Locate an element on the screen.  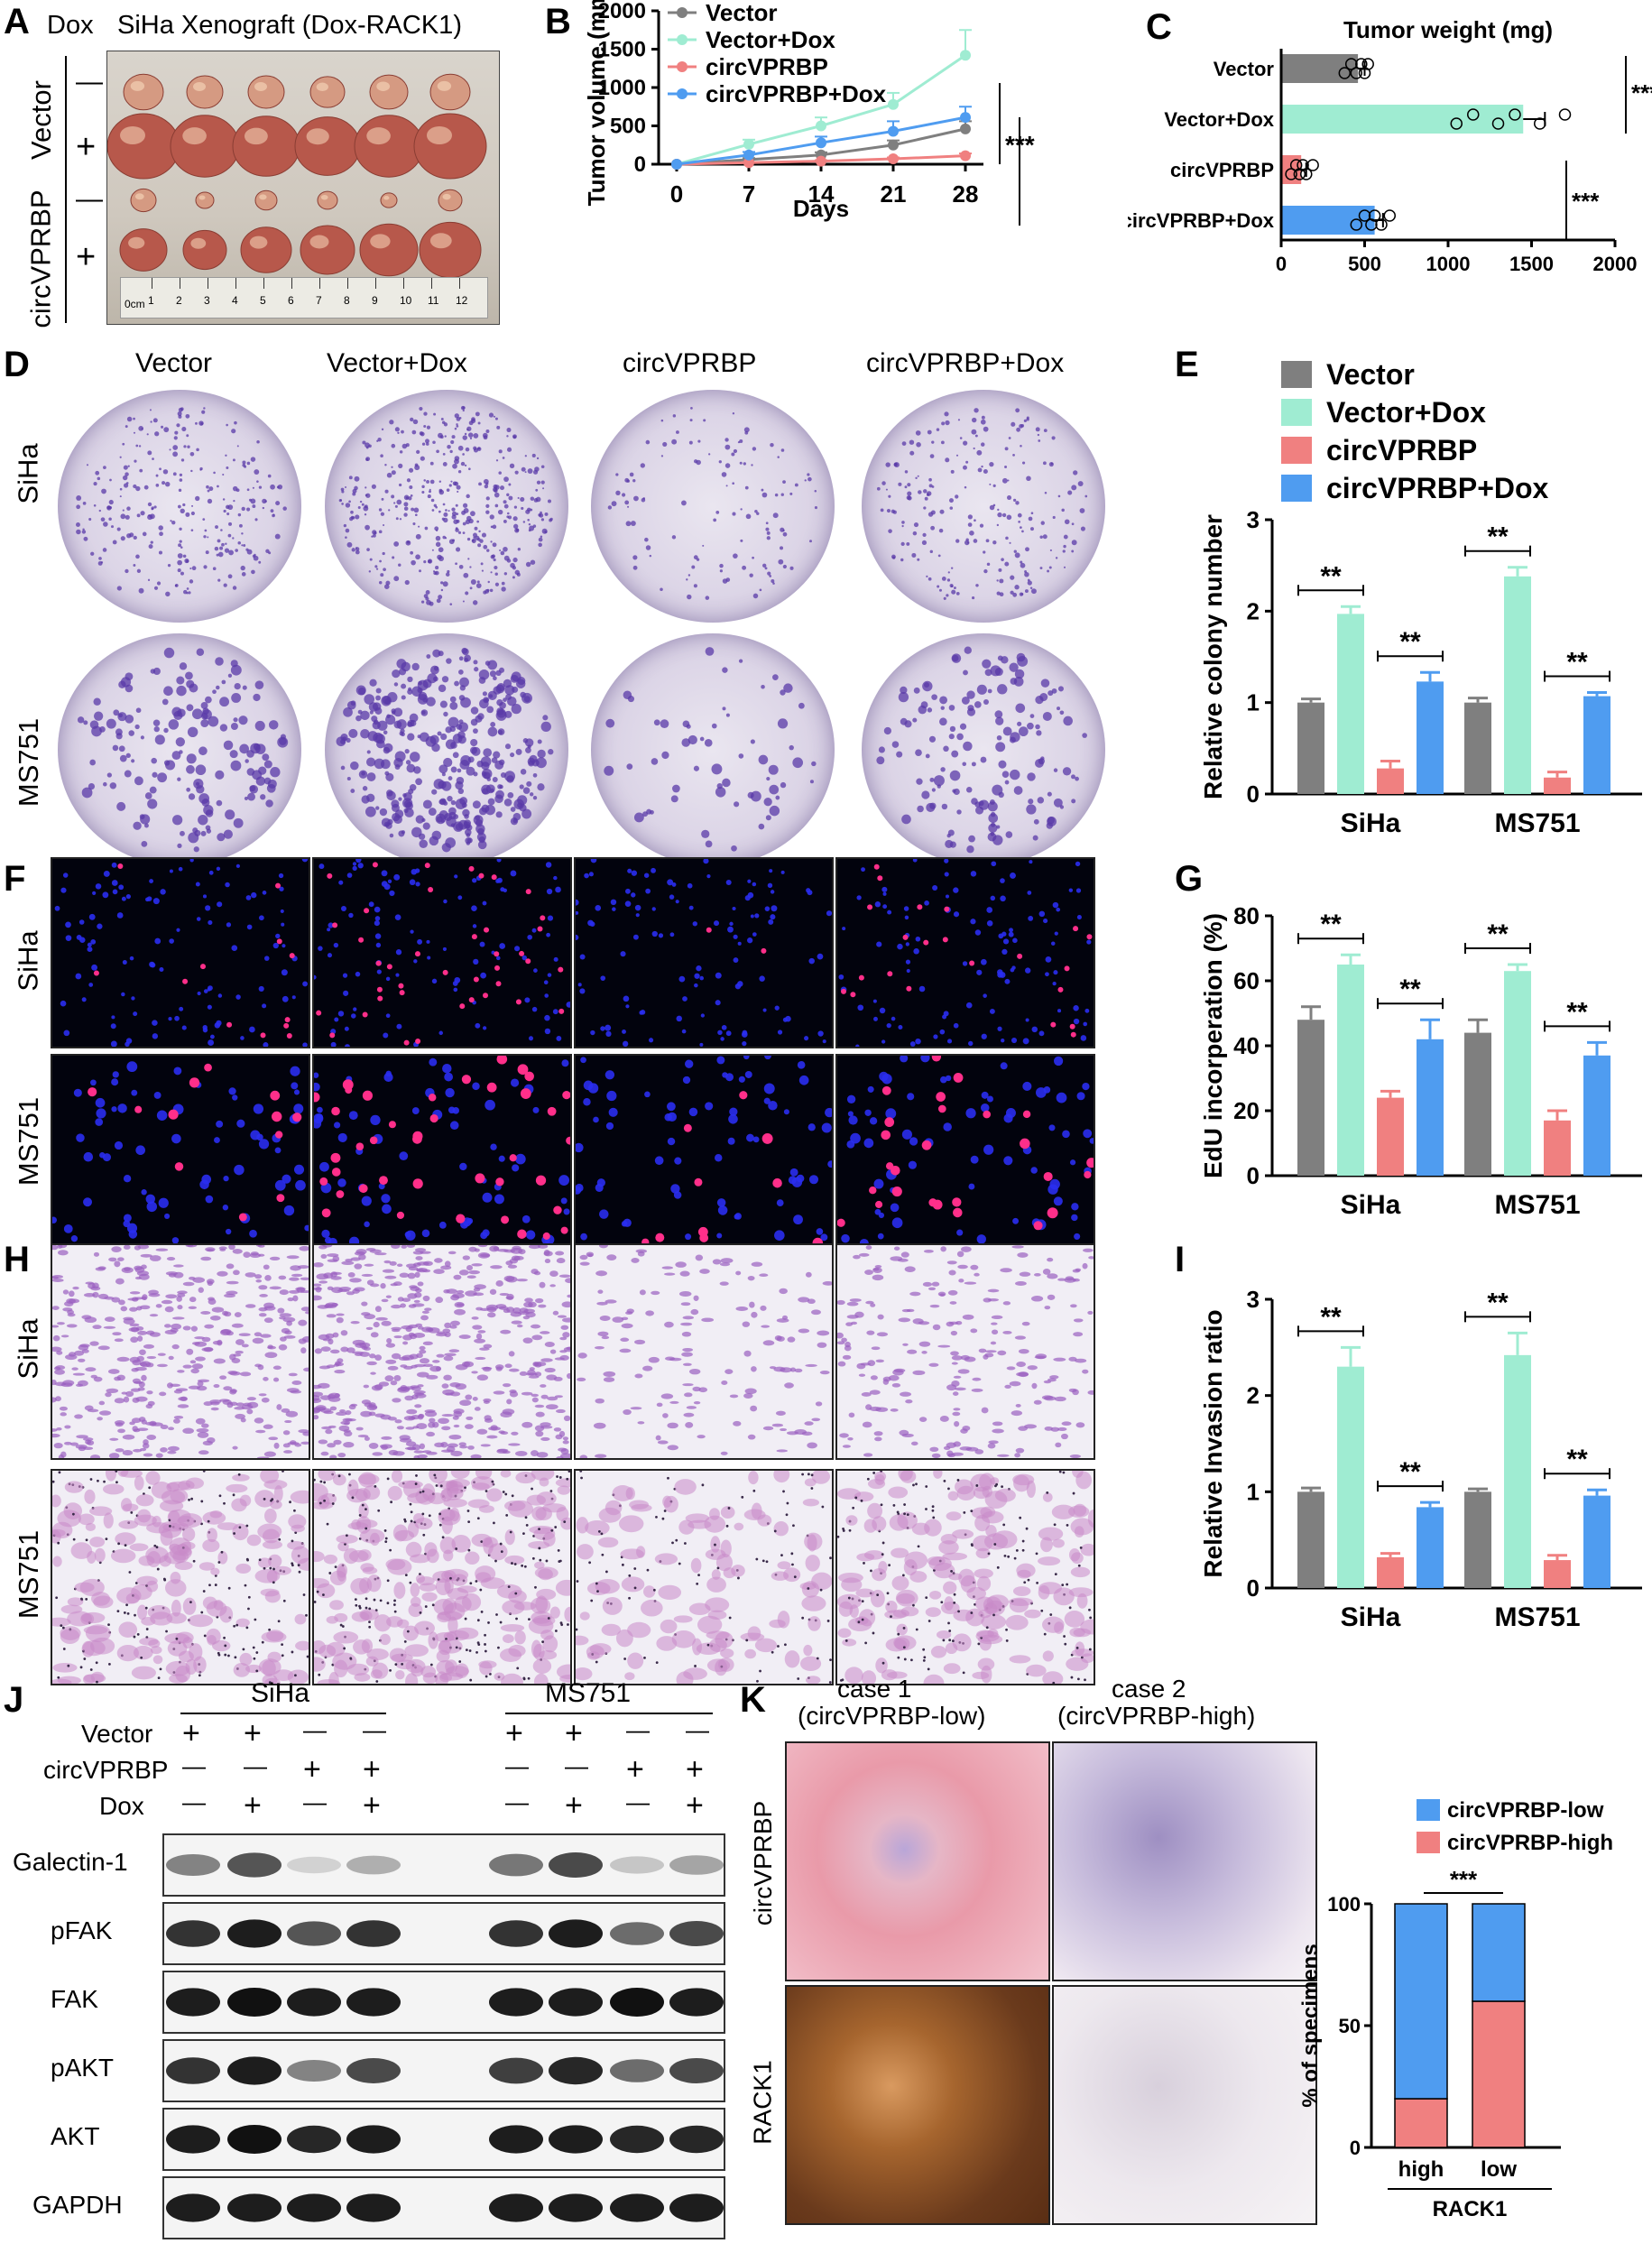
ruler-tick is located at coordinates (459, 283).